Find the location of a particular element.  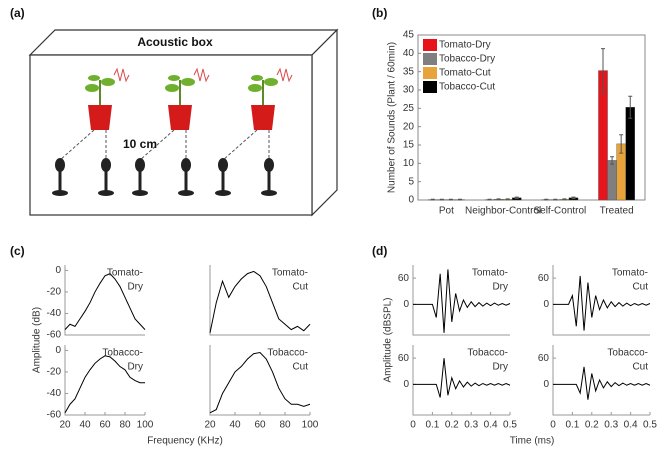

bar is located at coordinates (630, 154).